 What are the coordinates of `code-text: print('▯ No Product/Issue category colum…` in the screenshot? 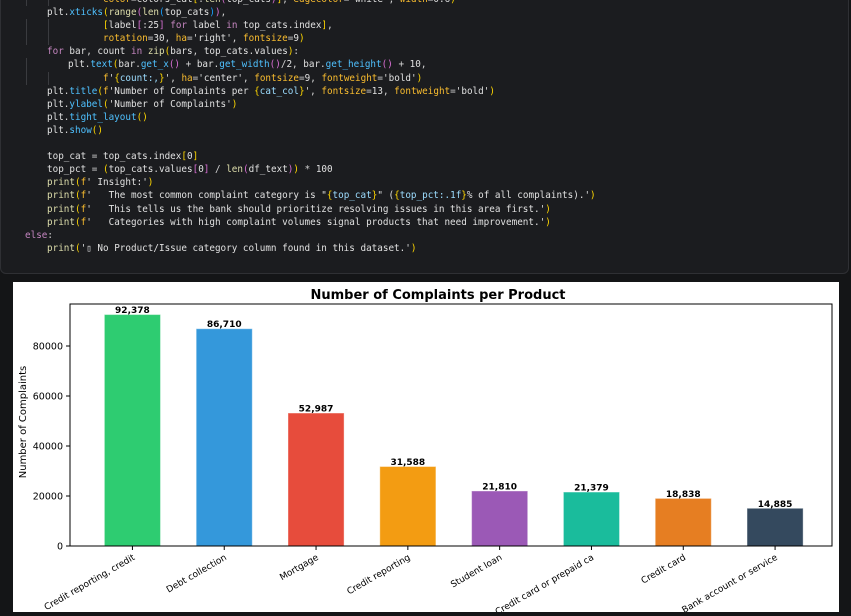 It's located at (232, 248).